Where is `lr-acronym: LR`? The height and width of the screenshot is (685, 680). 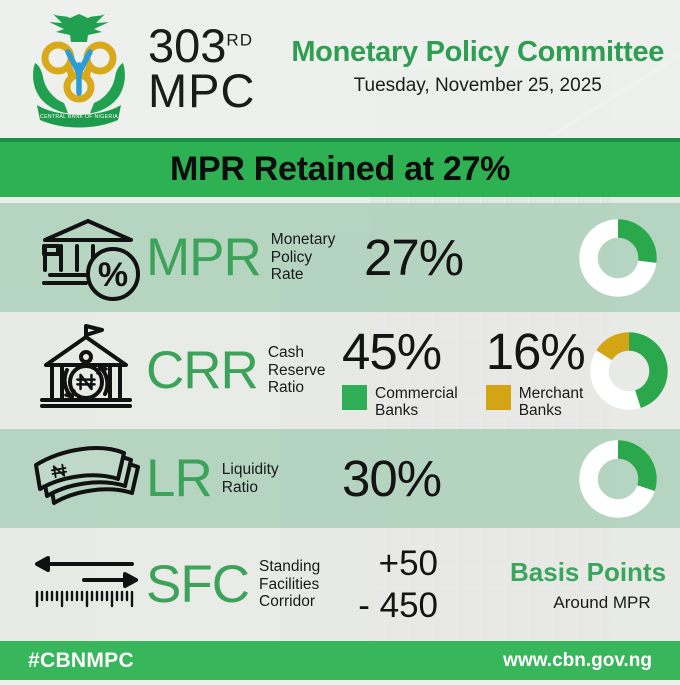
lr-acronym: LR is located at coordinates (179, 478).